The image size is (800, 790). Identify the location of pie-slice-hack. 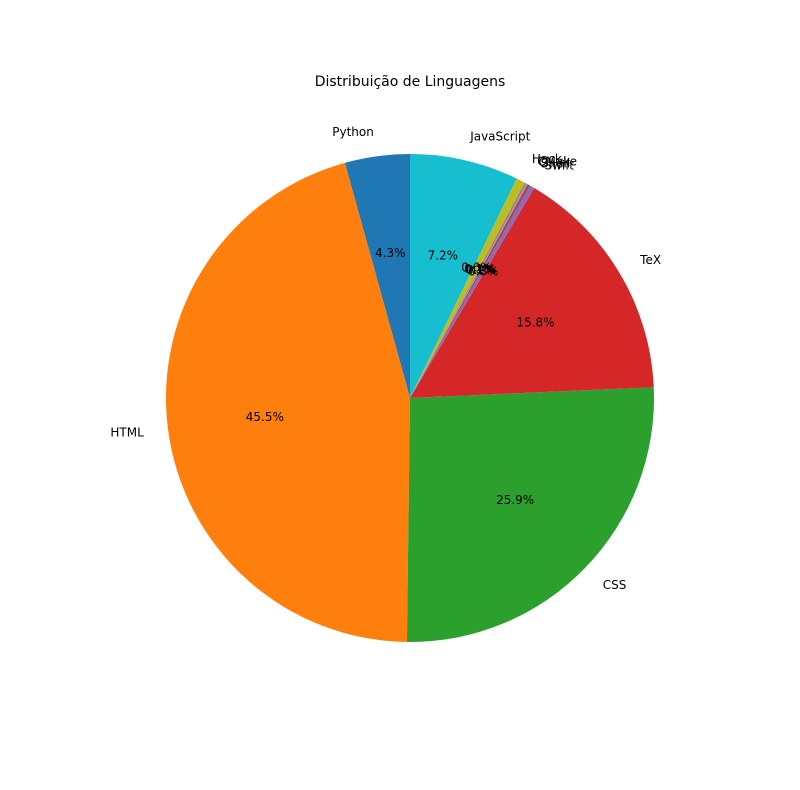
(467, 288).